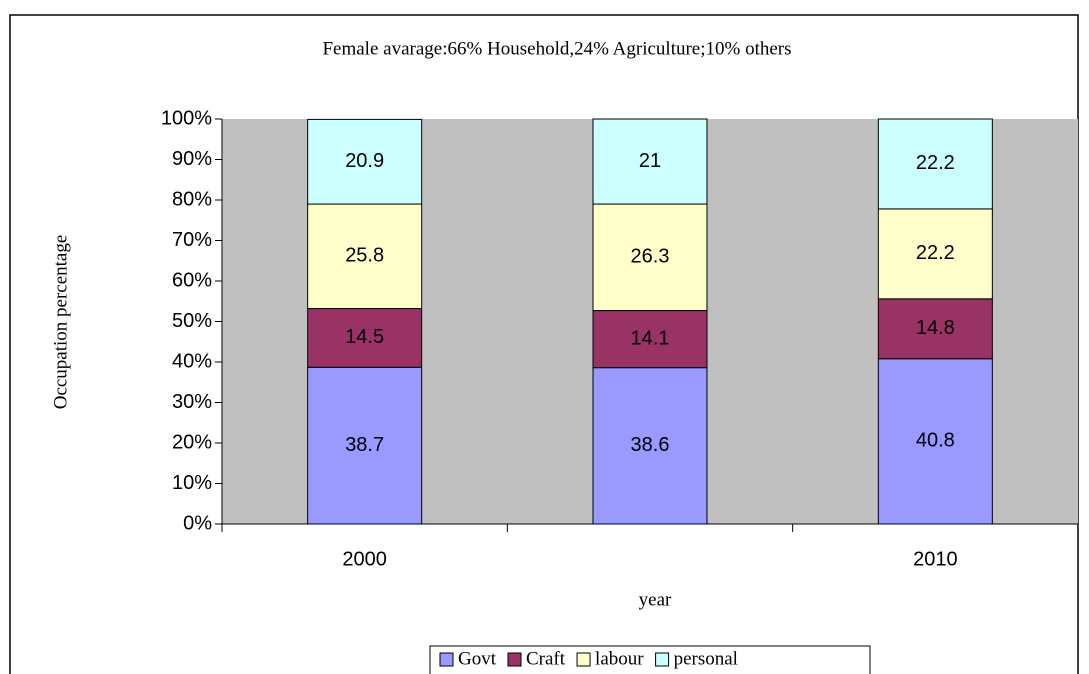  I want to click on y-tick-label: 30%, so click(192, 402).